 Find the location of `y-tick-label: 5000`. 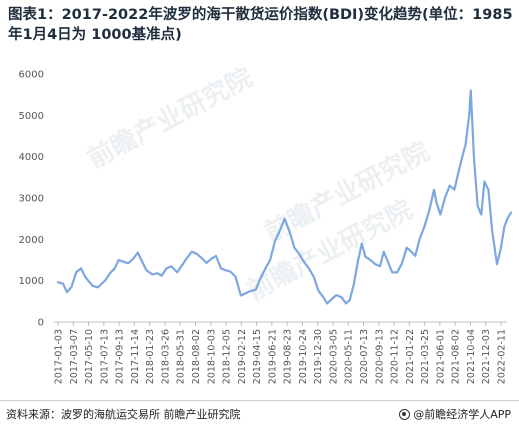

y-tick-label: 5000 is located at coordinates (31, 116).